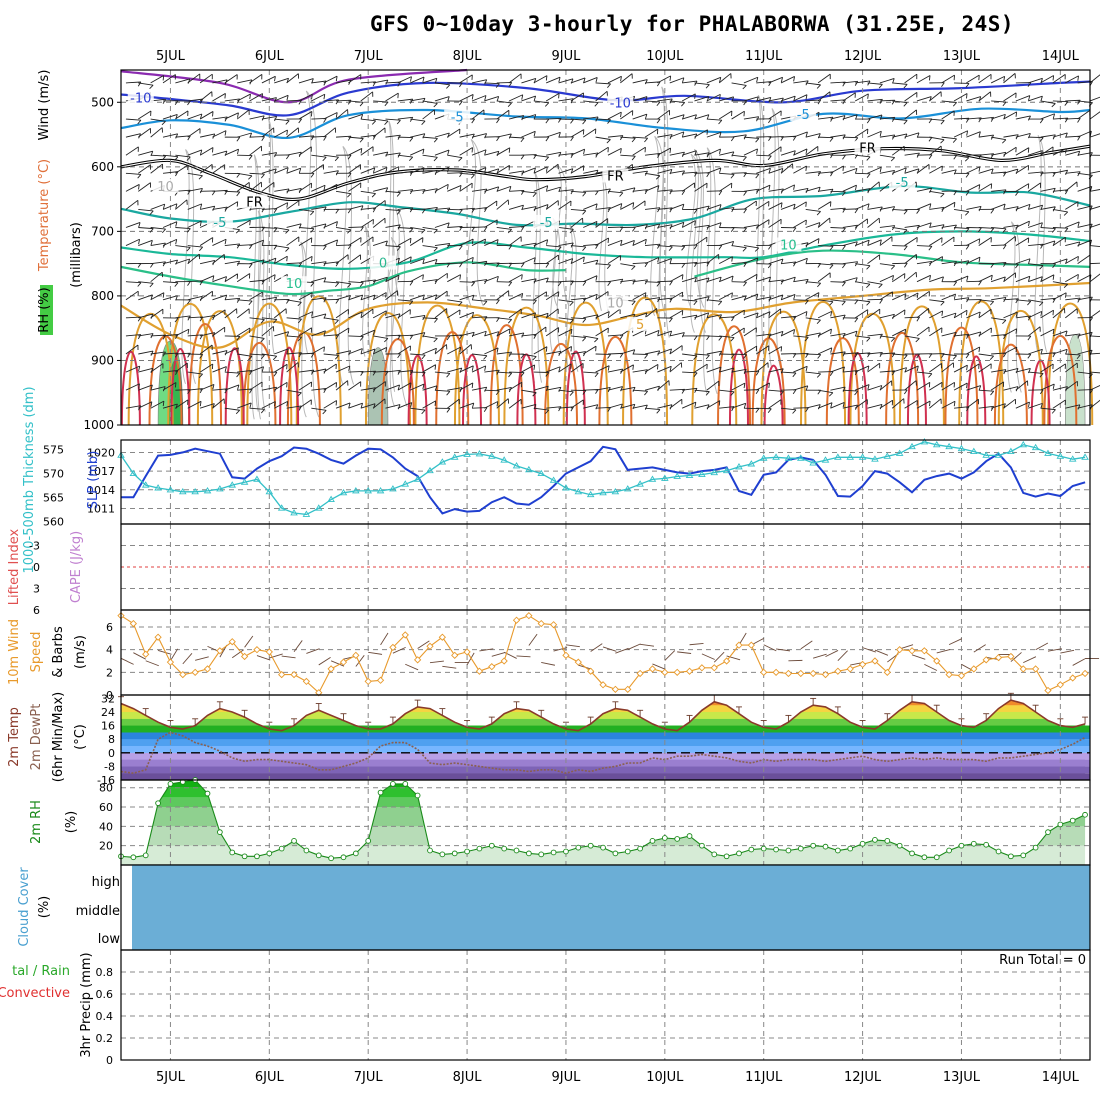 The image size is (1100, 1100). I want to click on precip-frame, so click(605, 1005).